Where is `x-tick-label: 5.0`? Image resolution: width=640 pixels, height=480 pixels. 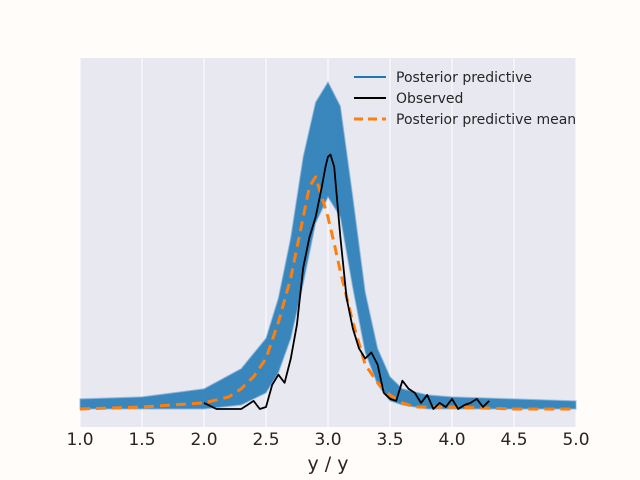 x-tick-label: 5.0 is located at coordinates (575, 440).